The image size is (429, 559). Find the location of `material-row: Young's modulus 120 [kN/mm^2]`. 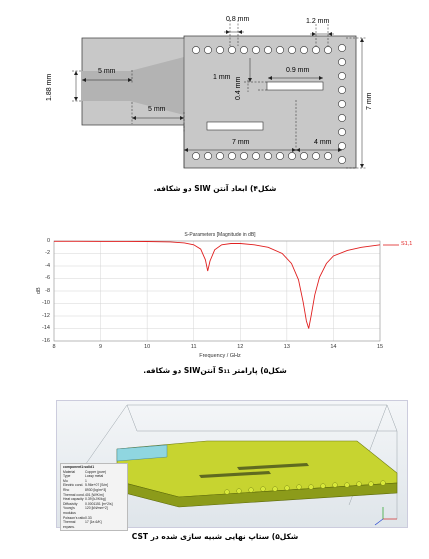

material-row: Young's modulus 120 [kN/mm^2] is located at coordinates (94, 510).